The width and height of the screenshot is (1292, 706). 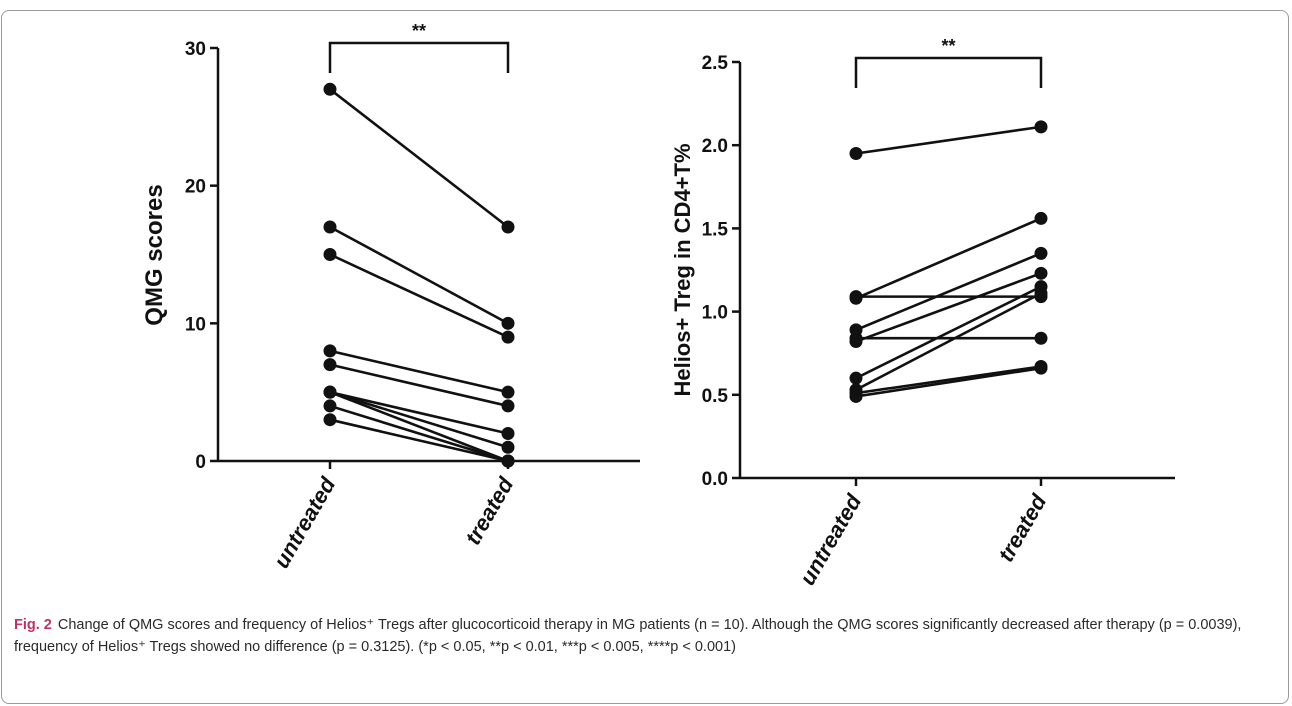 I want to click on chart1-x-tick-label: untreated, so click(x=305, y=523).